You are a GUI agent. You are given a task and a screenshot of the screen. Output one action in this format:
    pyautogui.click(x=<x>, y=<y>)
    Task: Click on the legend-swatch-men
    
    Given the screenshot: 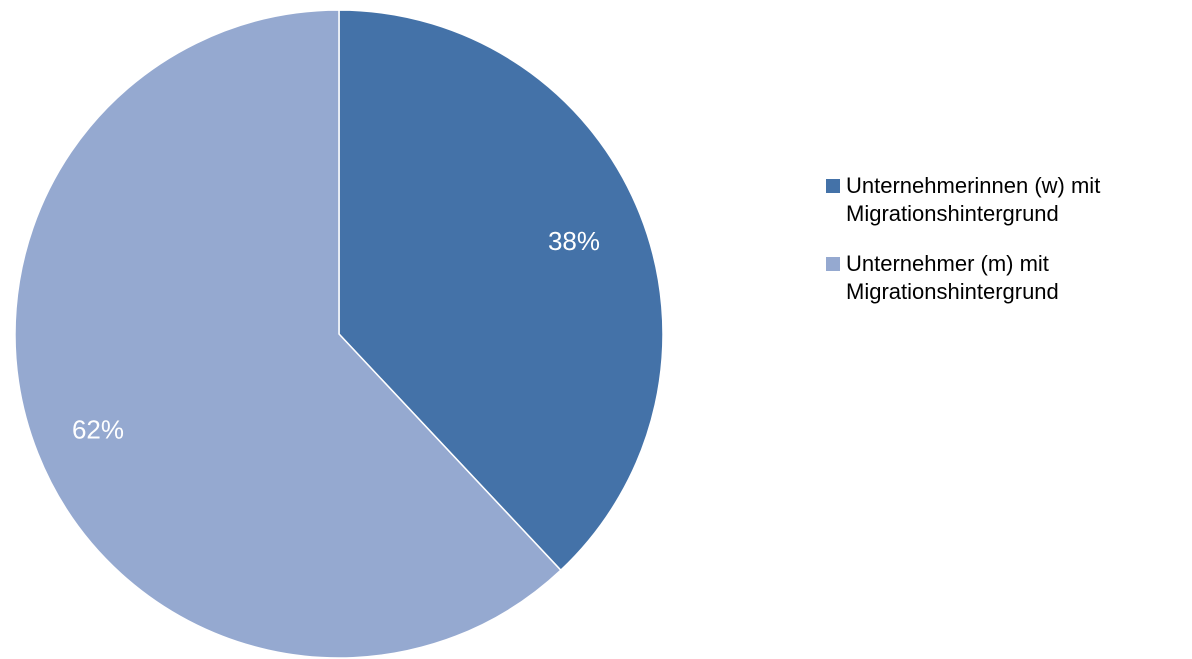 What is the action you would take?
    pyautogui.click(x=833, y=264)
    